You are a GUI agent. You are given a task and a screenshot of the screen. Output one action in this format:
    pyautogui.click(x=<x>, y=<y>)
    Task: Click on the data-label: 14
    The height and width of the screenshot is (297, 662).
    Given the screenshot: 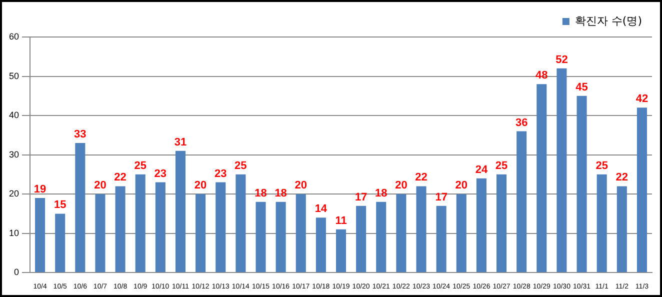 What is the action you would take?
    pyautogui.click(x=321, y=209)
    